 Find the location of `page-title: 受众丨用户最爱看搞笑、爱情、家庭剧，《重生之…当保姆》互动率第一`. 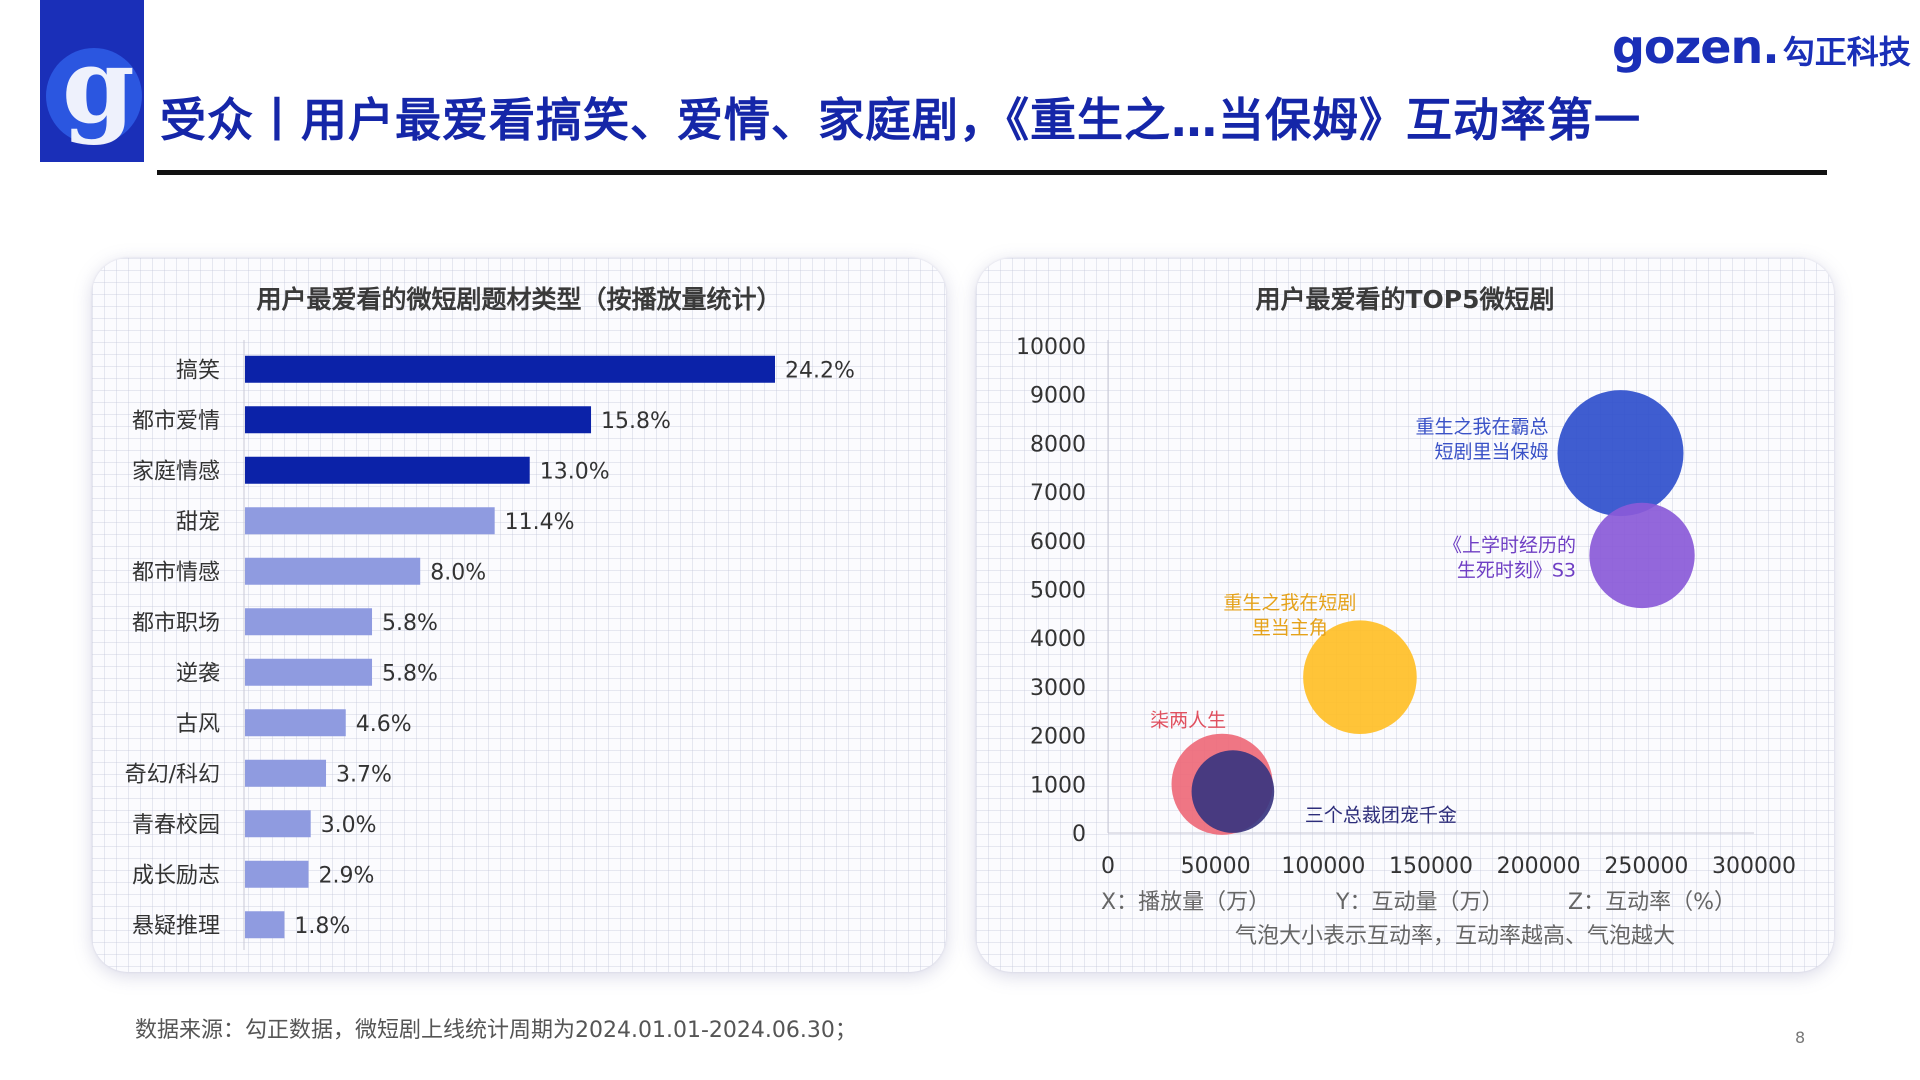

page-title: 受众丨用户最爱看搞笑、爱情、家庭剧，《重生之…当保姆》互动率第一 is located at coordinates (900, 120).